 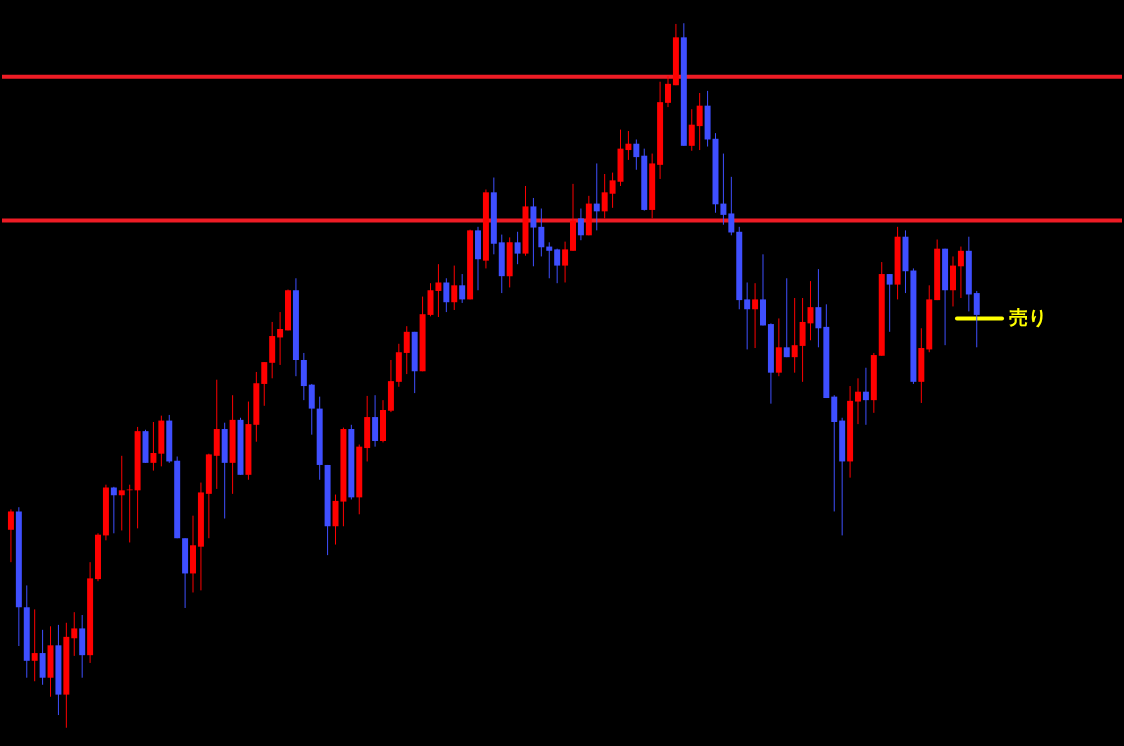 I want to click on ref-line-label: 売り, so click(x=1028, y=317).